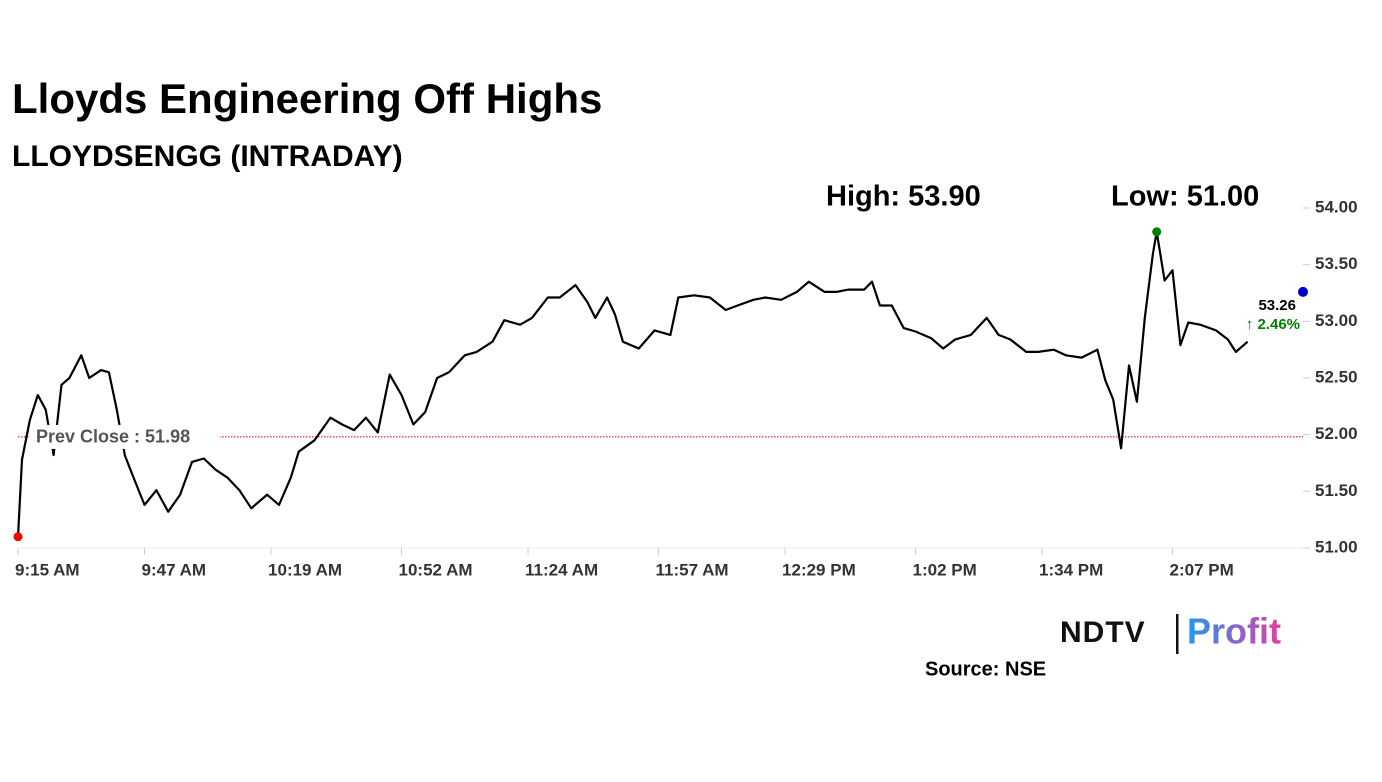 The height and width of the screenshot is (782, 1382). Describe the element at coordinates (174, 569) in the screenshot. I see `x-tick-label: 9:47 AM` at that location.